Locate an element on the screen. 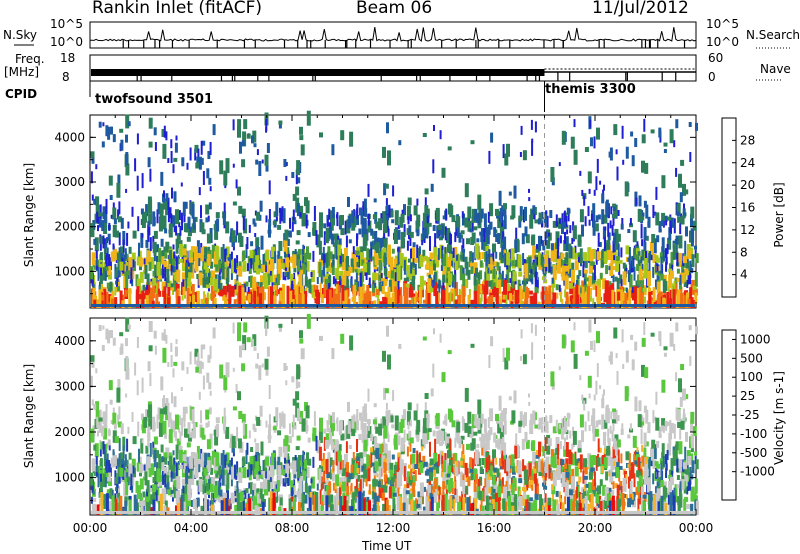  power-colorbar-tick-label: 4 is located at coordinates (744, 275).